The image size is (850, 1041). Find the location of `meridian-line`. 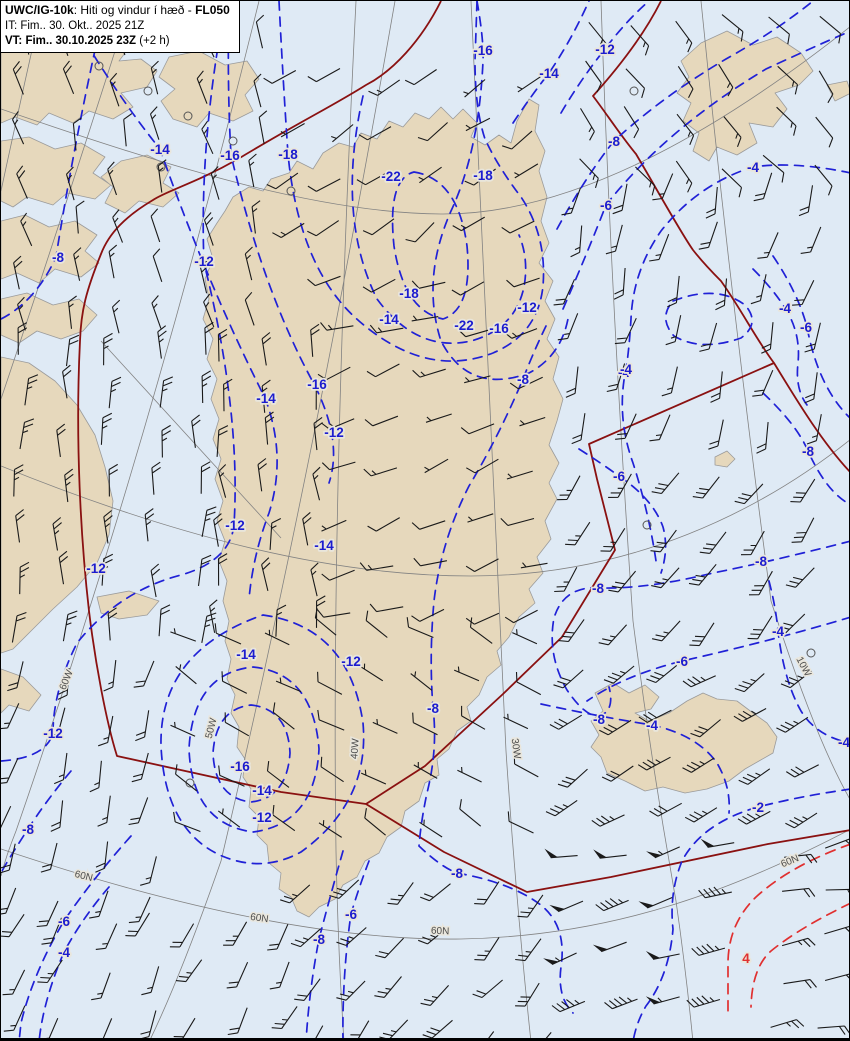

meridian-line is located at coordinates (500, 519).